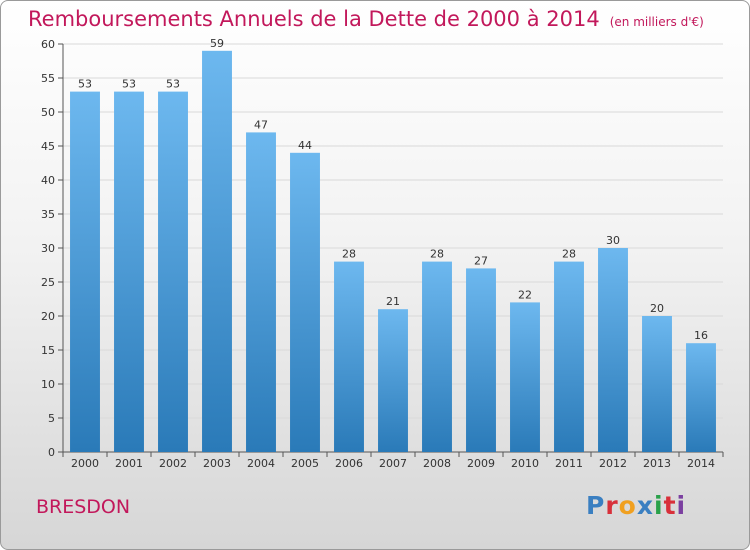 The image size is (750, 550). Describe the element at coordinates (437, 356) in the screenshot. I see `bar-2008` at that location.